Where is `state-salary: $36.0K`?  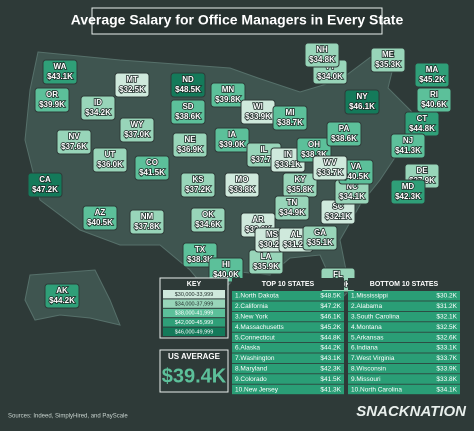
state-salary: $36.0K is located at coordinates (110, 164).